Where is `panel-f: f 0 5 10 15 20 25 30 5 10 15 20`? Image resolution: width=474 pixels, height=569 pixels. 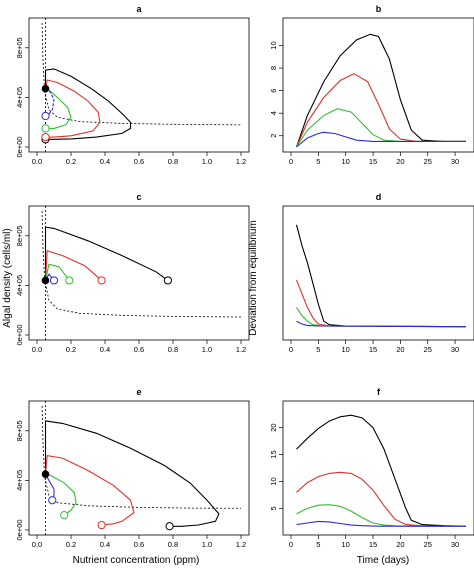
panel-f: f 0 5 10 15 20 25 30 5 10 15 20 is located at coordinates (371, 468).